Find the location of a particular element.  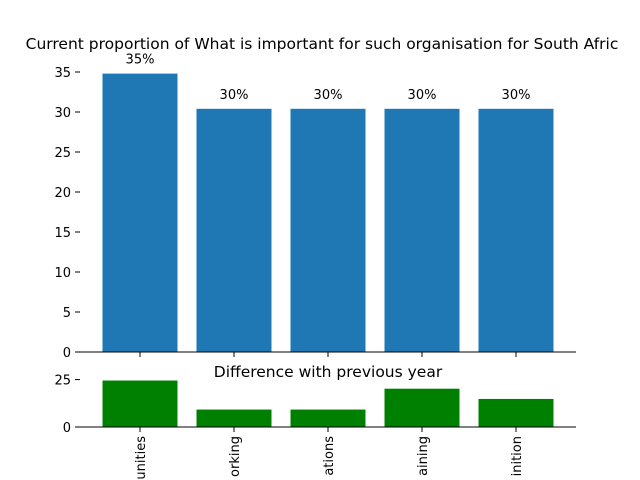

main-y-tick-label-1: 5 is located at coordinates (67, 313).